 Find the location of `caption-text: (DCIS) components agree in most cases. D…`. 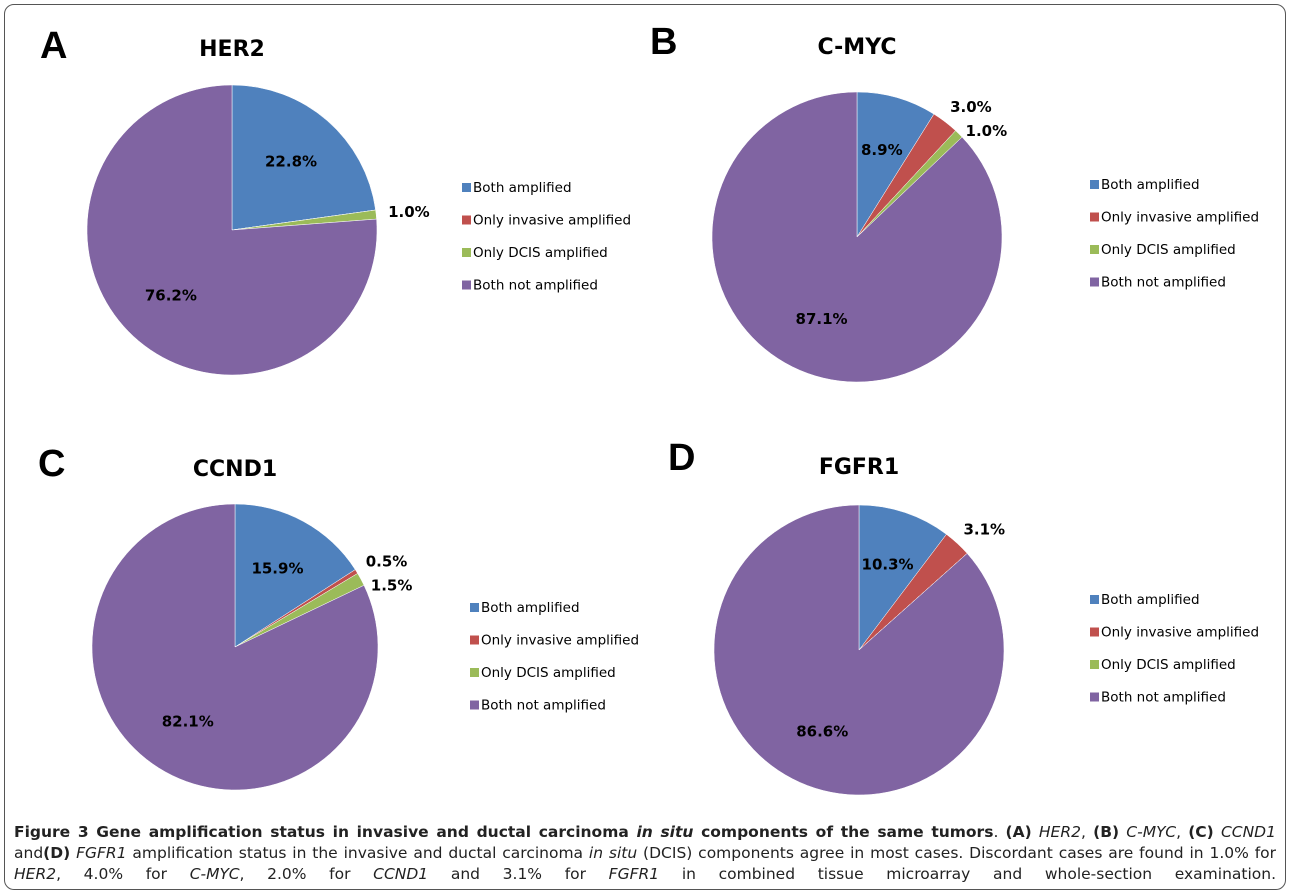

caption-text: (DCIS) components agree in most cases. D… is located at coordinates (957, 853).